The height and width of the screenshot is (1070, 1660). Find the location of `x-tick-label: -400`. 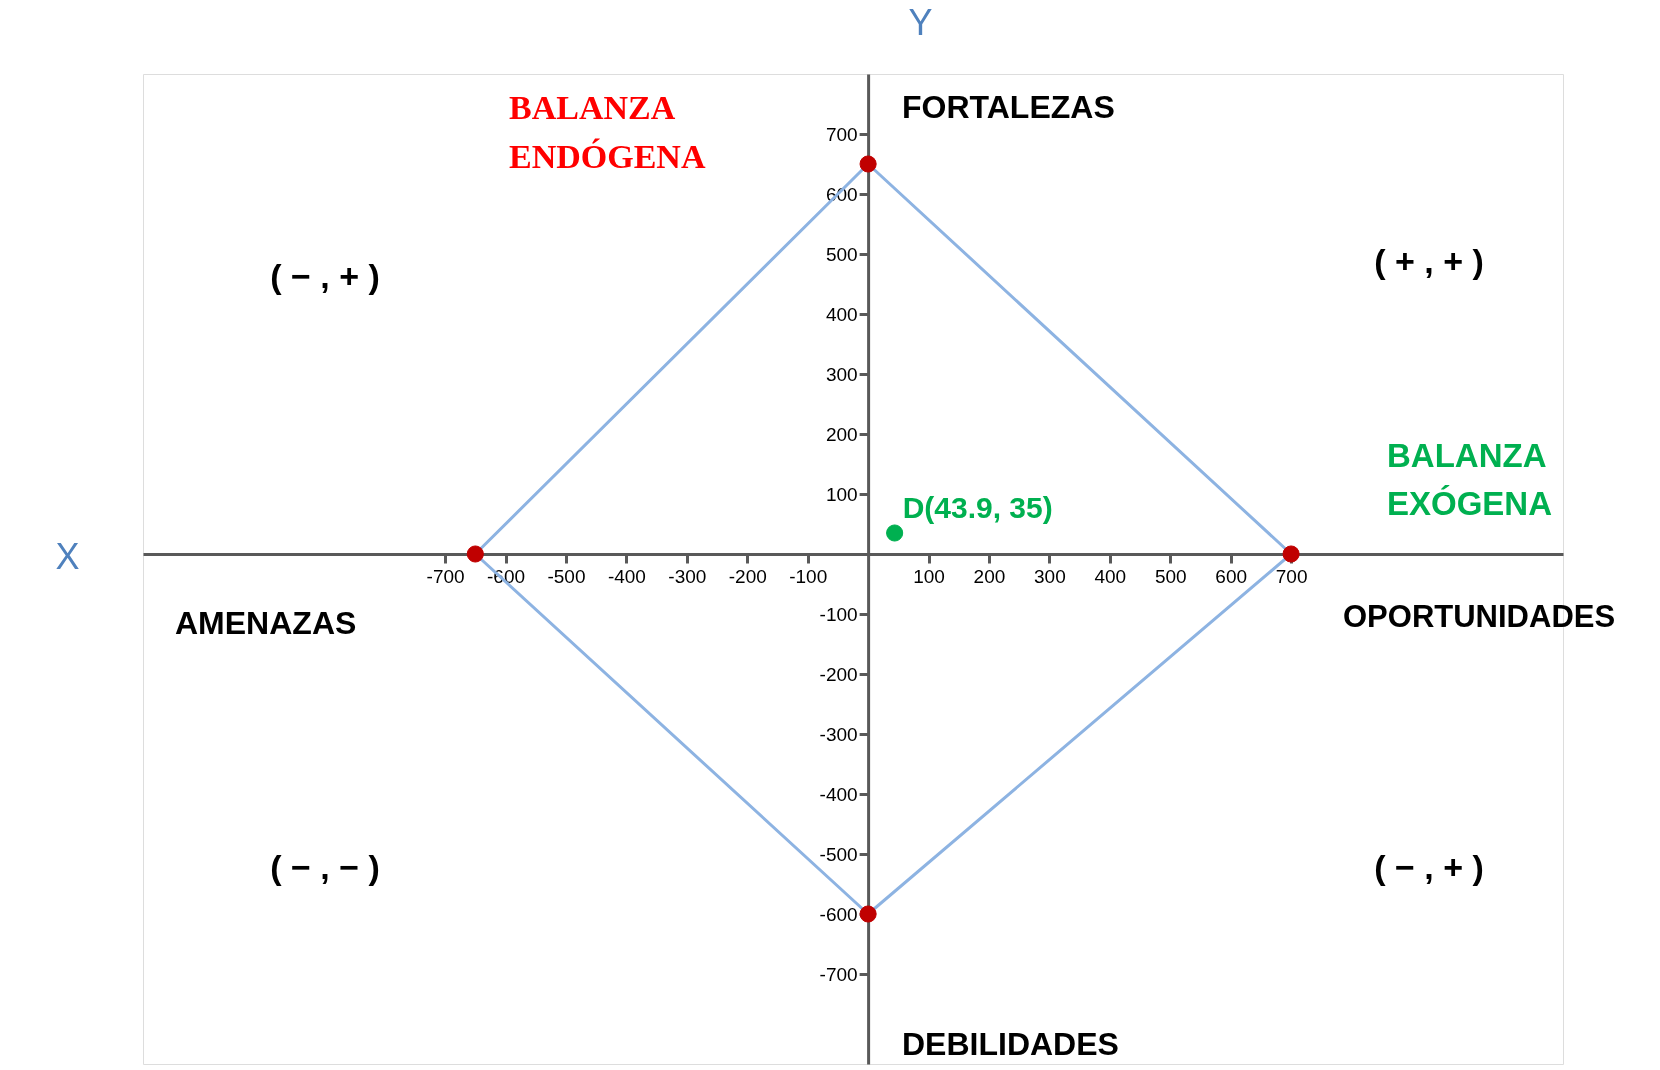

x-tick-label: -400 is located at coordinates (626, 576).